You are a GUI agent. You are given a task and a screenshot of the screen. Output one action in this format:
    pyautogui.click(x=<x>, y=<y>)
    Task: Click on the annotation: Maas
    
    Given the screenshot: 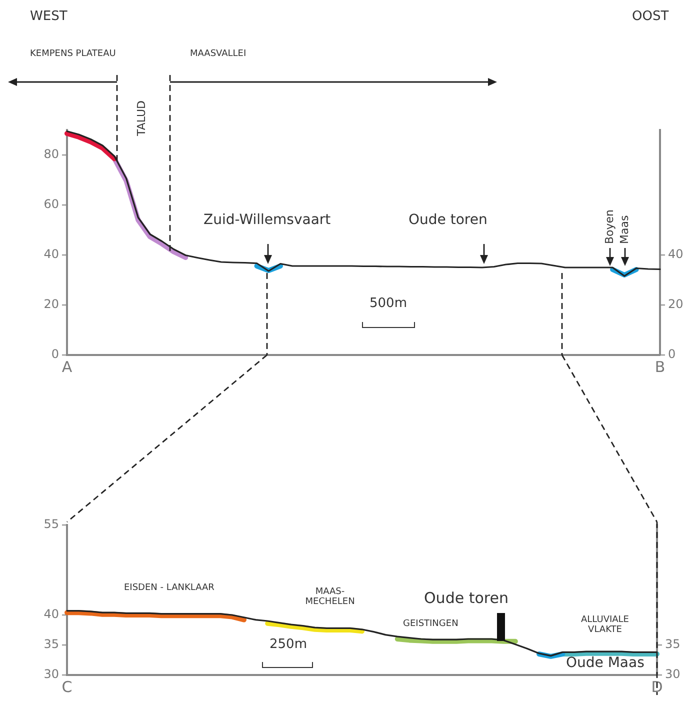 What is the action you would take?
    pyautogui.click(x=625, y=229)
    